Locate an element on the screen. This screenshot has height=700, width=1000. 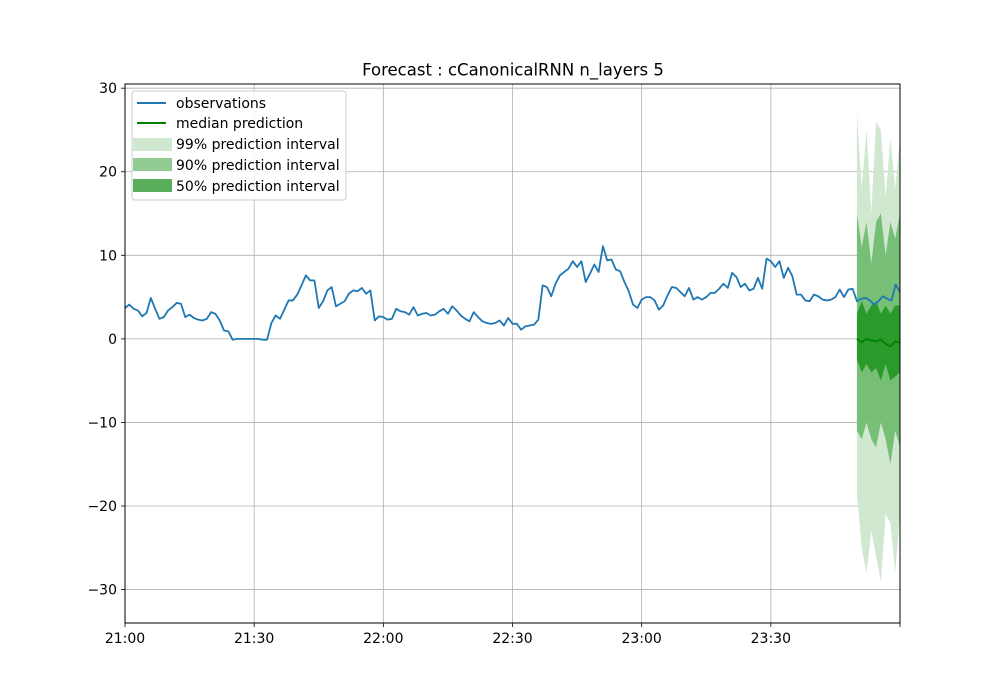
legend-label-median: median prediction is located at coordinates (239, 124).